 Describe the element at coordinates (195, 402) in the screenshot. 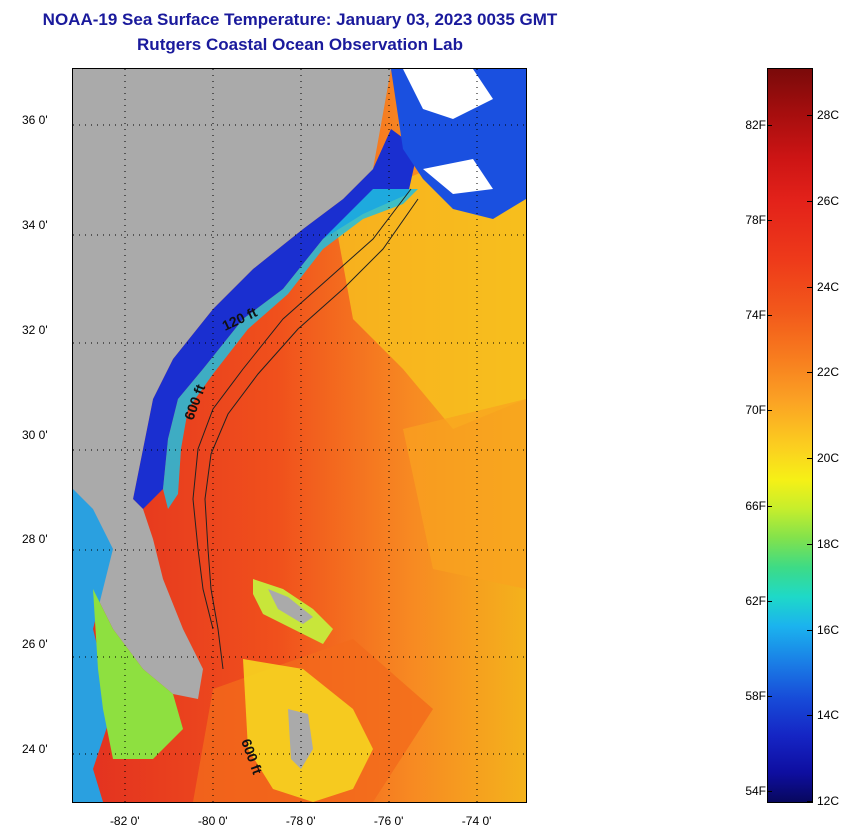

I see `contour-label-600ft: 600 ft` at that location.